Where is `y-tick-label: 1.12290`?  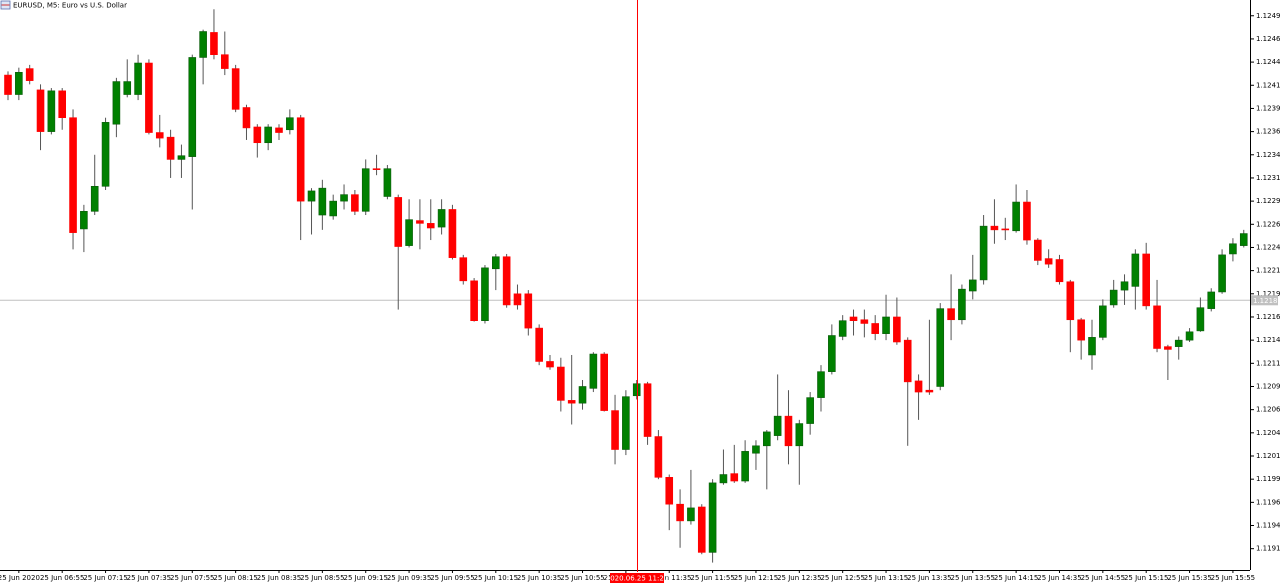
y-tick-label: 1.12290 is located at coordinates (1268, 201).